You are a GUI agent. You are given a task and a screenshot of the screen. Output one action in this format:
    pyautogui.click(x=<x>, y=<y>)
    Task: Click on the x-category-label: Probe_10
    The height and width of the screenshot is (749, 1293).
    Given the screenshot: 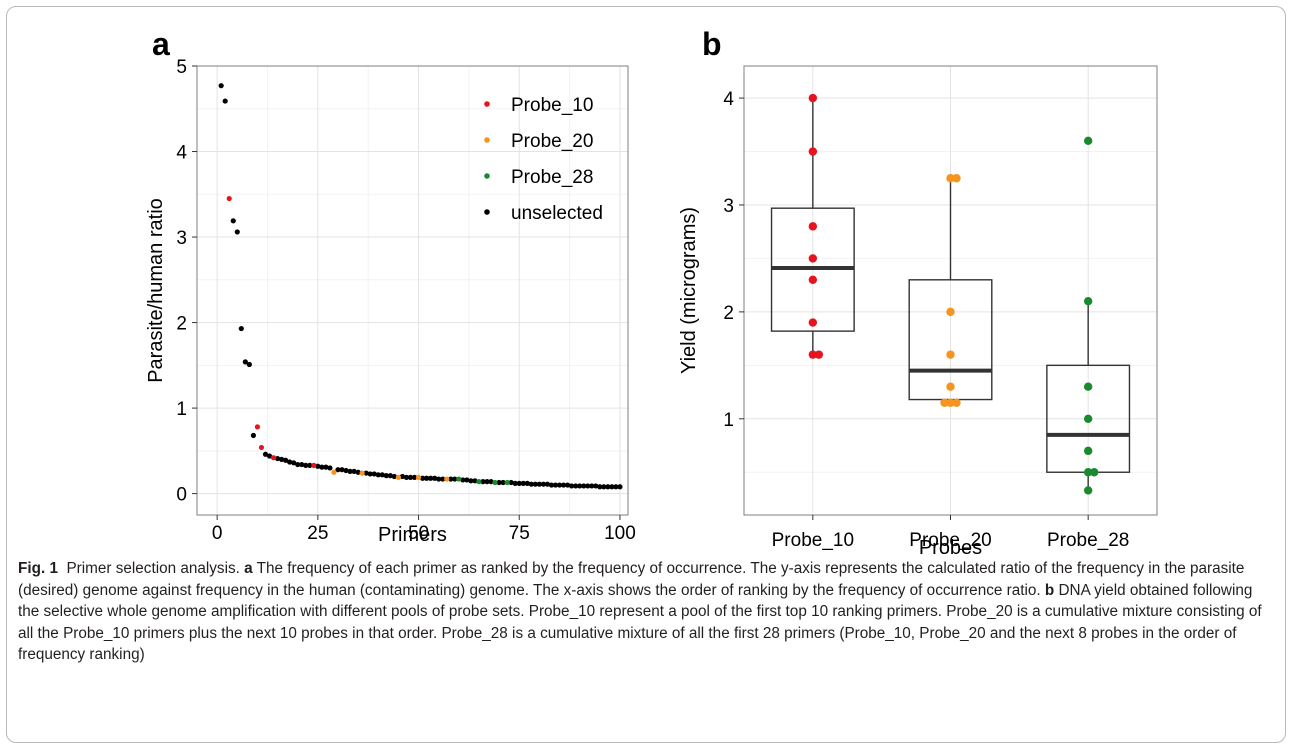 What is the action you would take?
    pyautogui.click(x=813, y=540)
    